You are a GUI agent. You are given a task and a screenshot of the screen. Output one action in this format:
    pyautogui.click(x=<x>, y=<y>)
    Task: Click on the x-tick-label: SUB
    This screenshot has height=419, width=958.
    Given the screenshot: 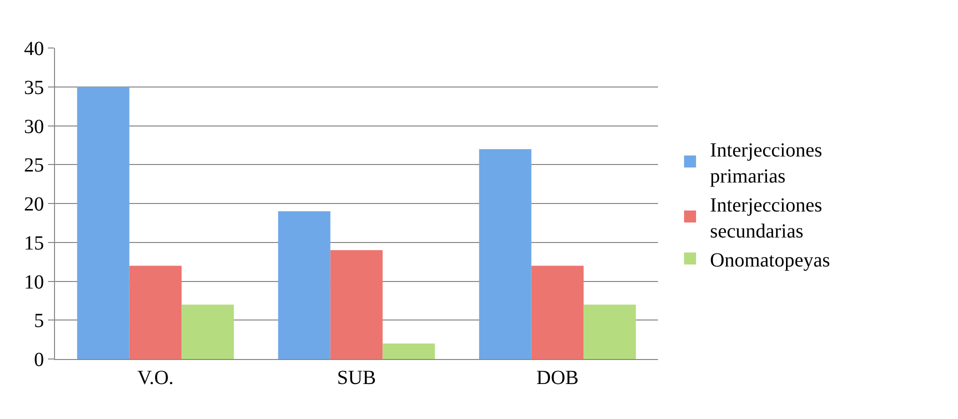 What is the action you would take?
    pyautogui.click(x=356, y=378)
    